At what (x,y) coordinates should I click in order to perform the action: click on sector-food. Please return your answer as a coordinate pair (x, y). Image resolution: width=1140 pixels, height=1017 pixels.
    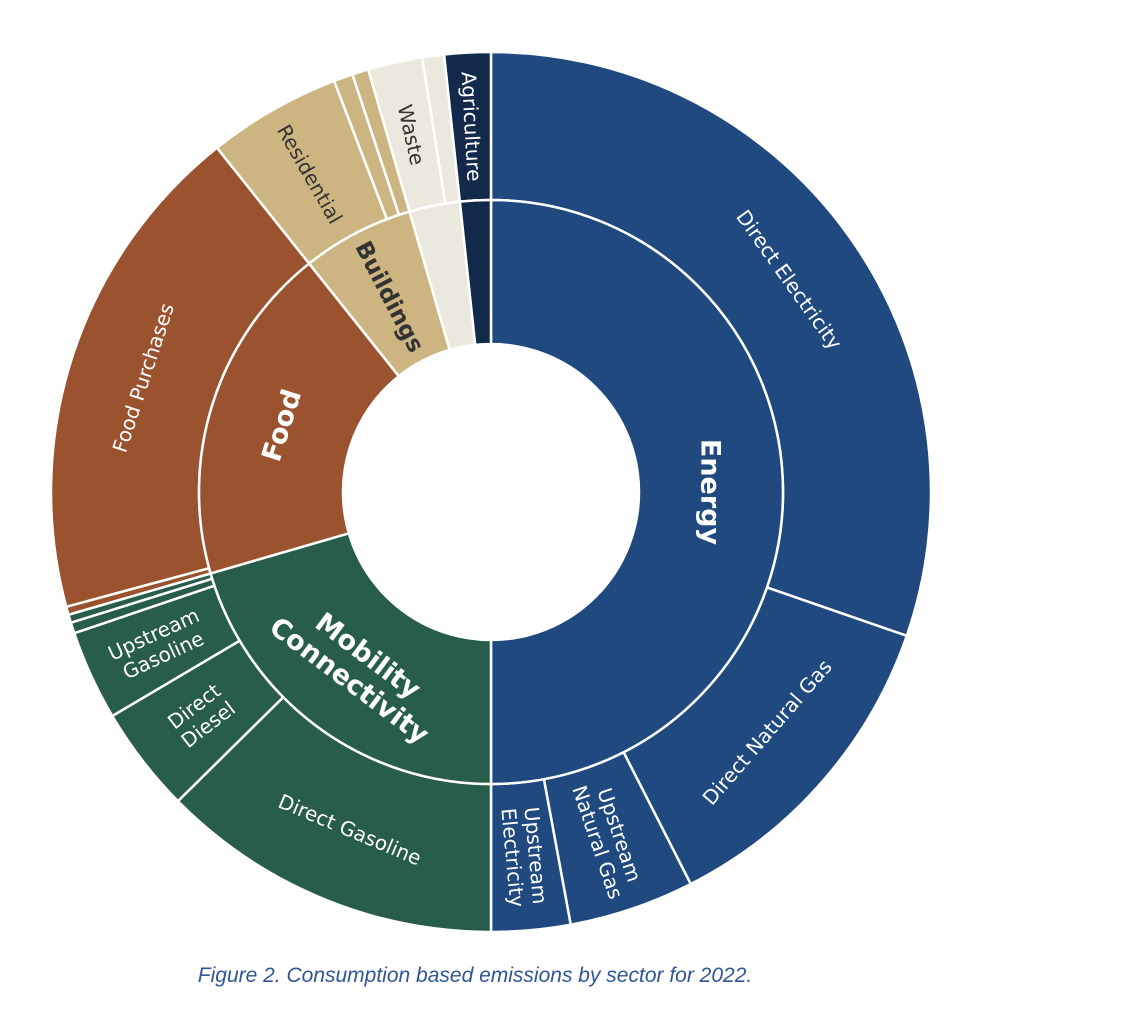
    Looking at the image, I should click on (299, 418).